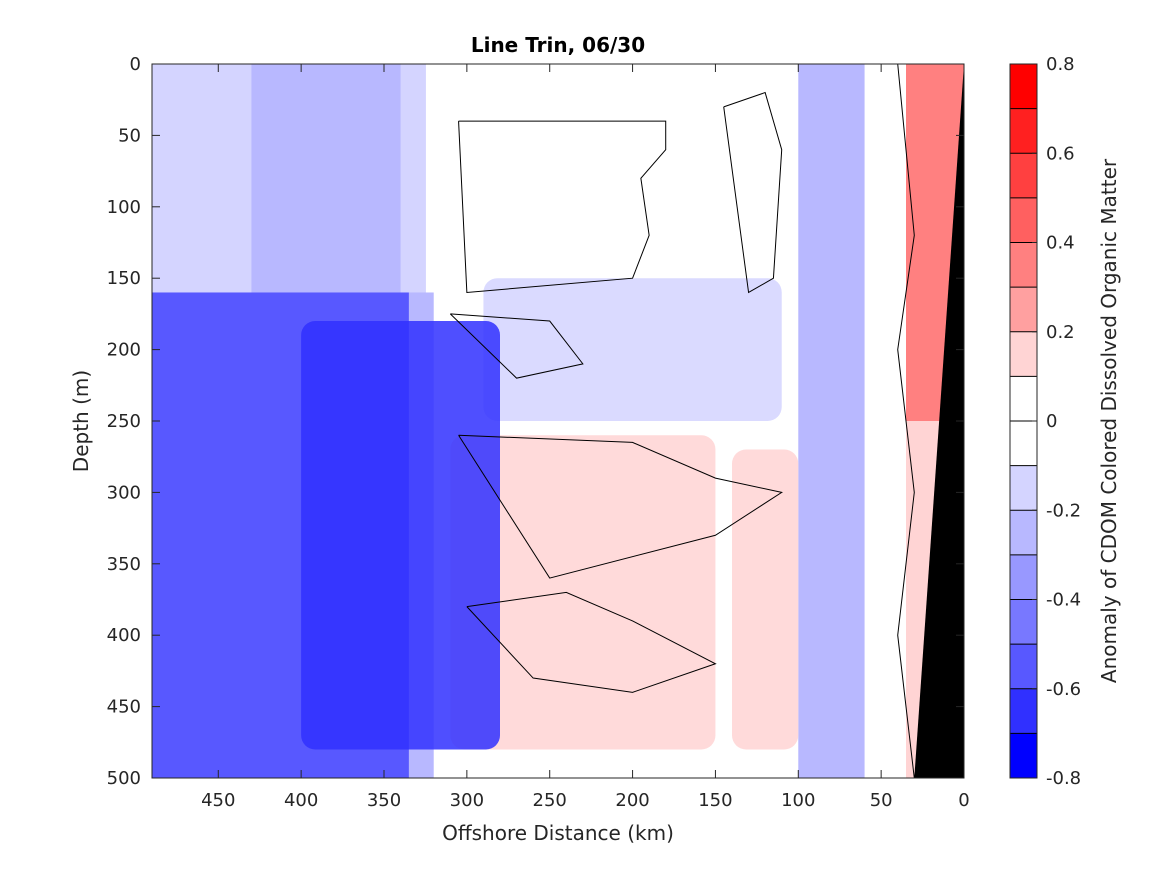  I want to click on x-tick-label: 150, so click(715, 800).